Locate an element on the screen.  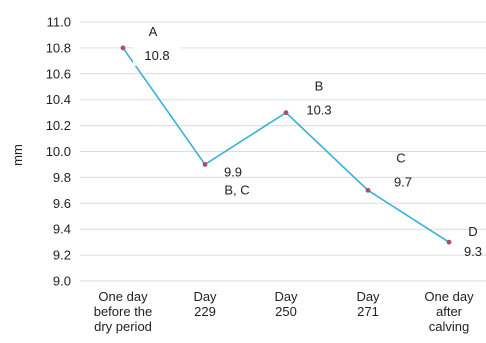
x-category-label-line: after is located at coordinates (449, 311).